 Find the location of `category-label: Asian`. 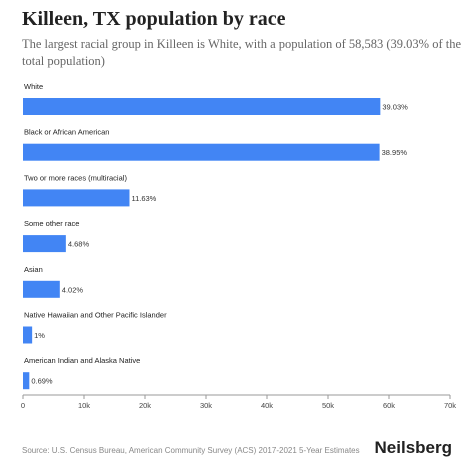

category-label: Asian is located at coordinates (33, 269).